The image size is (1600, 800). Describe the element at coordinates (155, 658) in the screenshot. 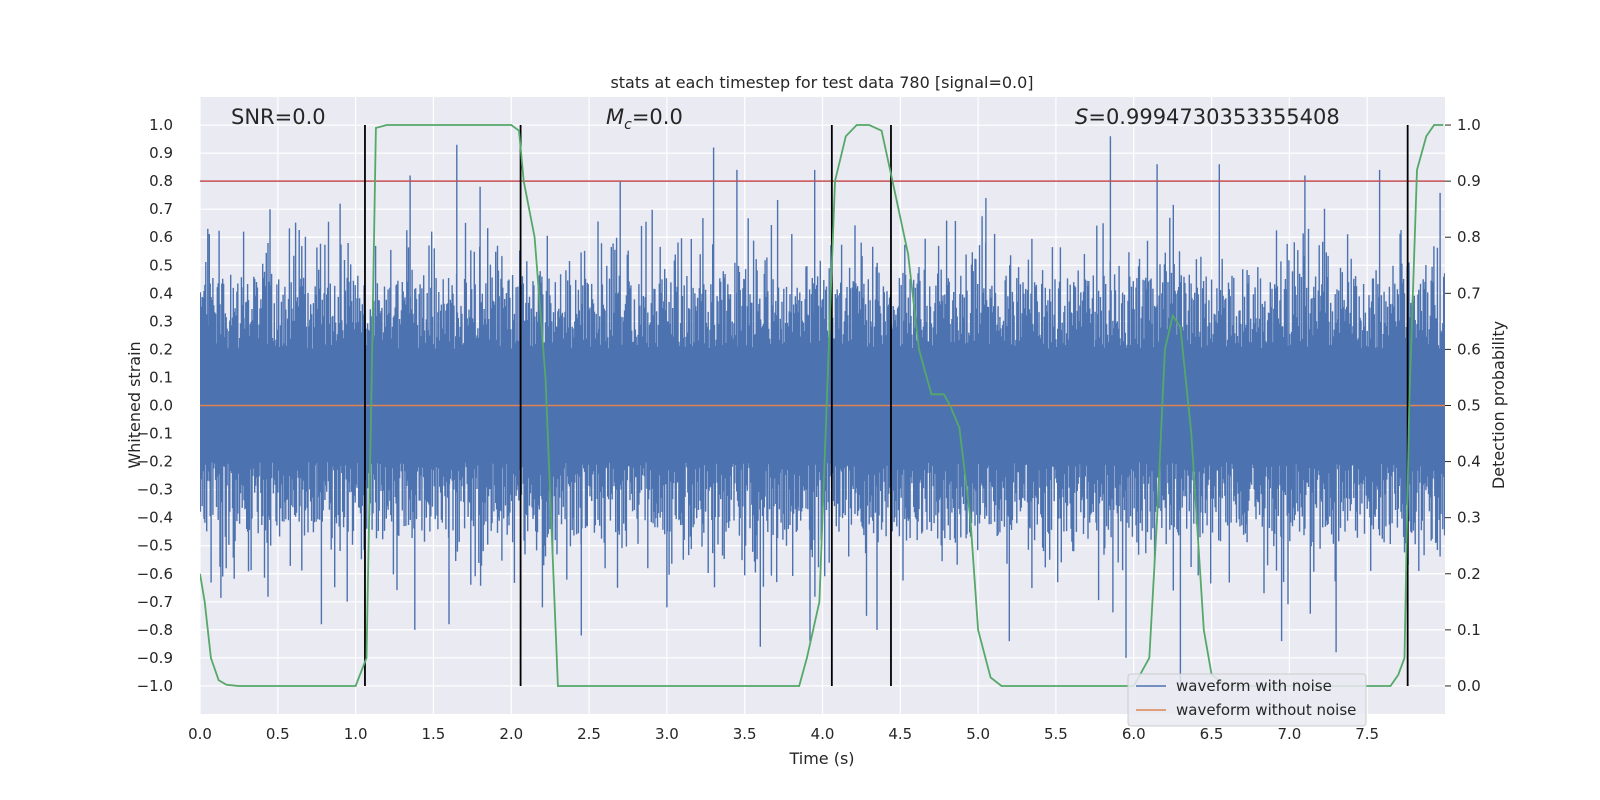

I see `y-tick-label: −0.9` at that location.